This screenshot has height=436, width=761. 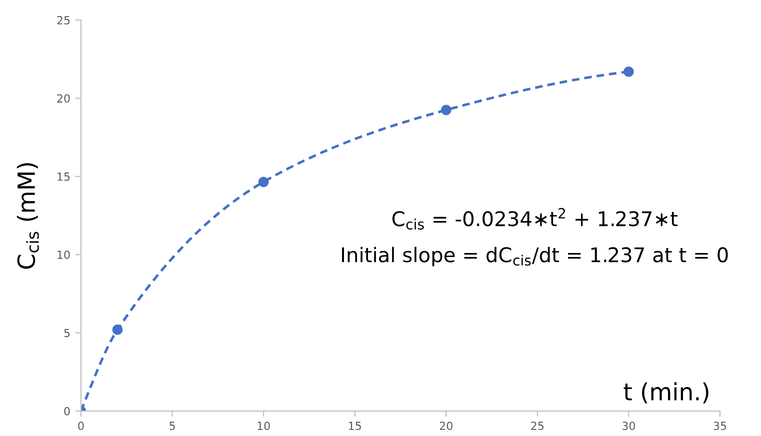 What do you see at coordinates (354, 426) in the screenshot?
I see `x-tick-label: 15` at bounding box center [354, 426].